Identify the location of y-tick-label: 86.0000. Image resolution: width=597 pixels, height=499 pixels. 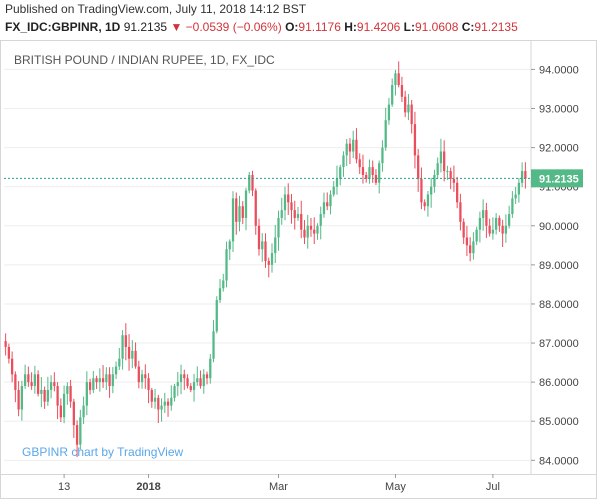
(559, 383).